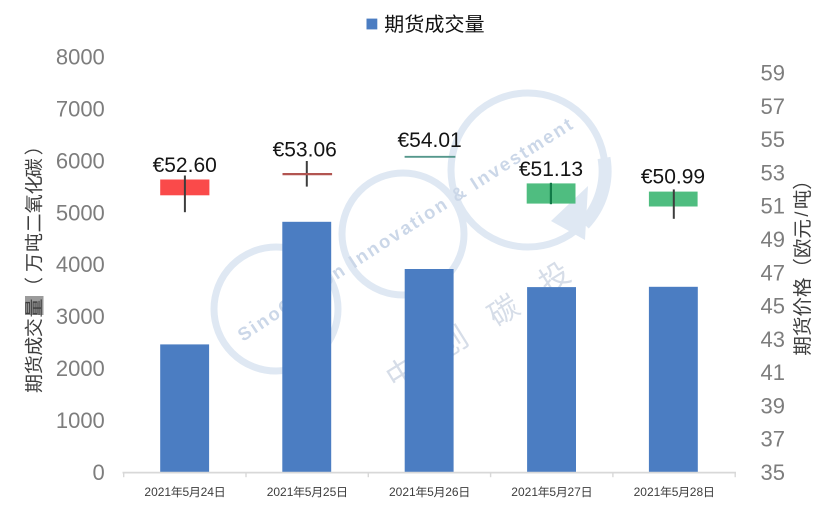 This screenshot has width=836, height=518. I want to click on svg-text: 53, so click(773, 172).